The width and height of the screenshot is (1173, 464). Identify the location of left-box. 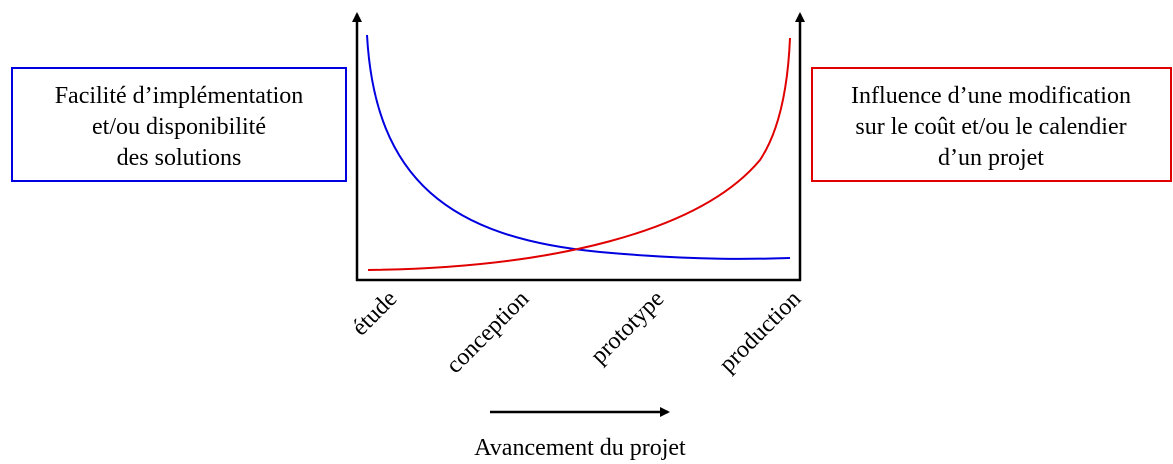
(179, 124).